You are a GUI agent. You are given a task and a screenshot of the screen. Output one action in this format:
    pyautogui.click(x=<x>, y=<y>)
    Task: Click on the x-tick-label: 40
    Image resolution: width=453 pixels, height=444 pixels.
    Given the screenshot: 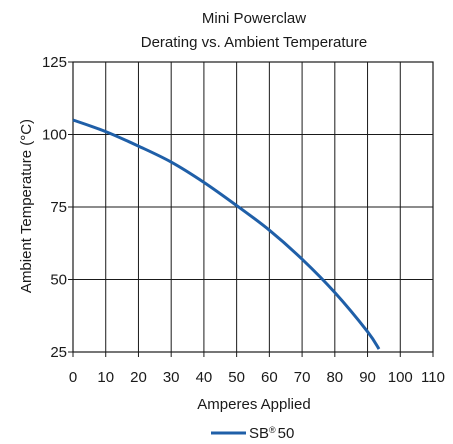 What is the action you would take?
    pyautogui.click(x=204, y=377)
    